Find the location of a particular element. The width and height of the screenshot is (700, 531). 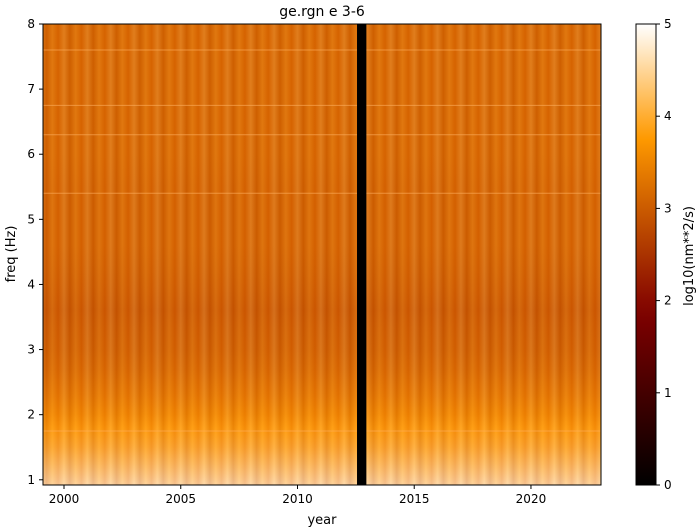

x-axis-label: year is located at coordinates (322, 520).